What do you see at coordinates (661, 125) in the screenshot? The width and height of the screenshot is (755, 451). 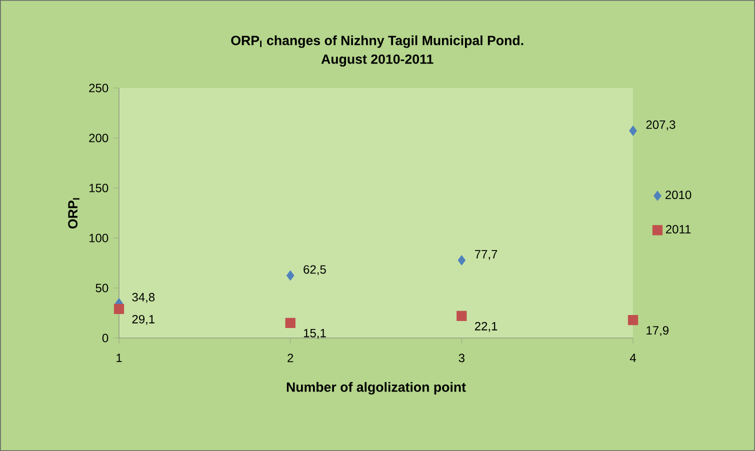 I see `data-label: 207,3` at bounding box center [661, 125].